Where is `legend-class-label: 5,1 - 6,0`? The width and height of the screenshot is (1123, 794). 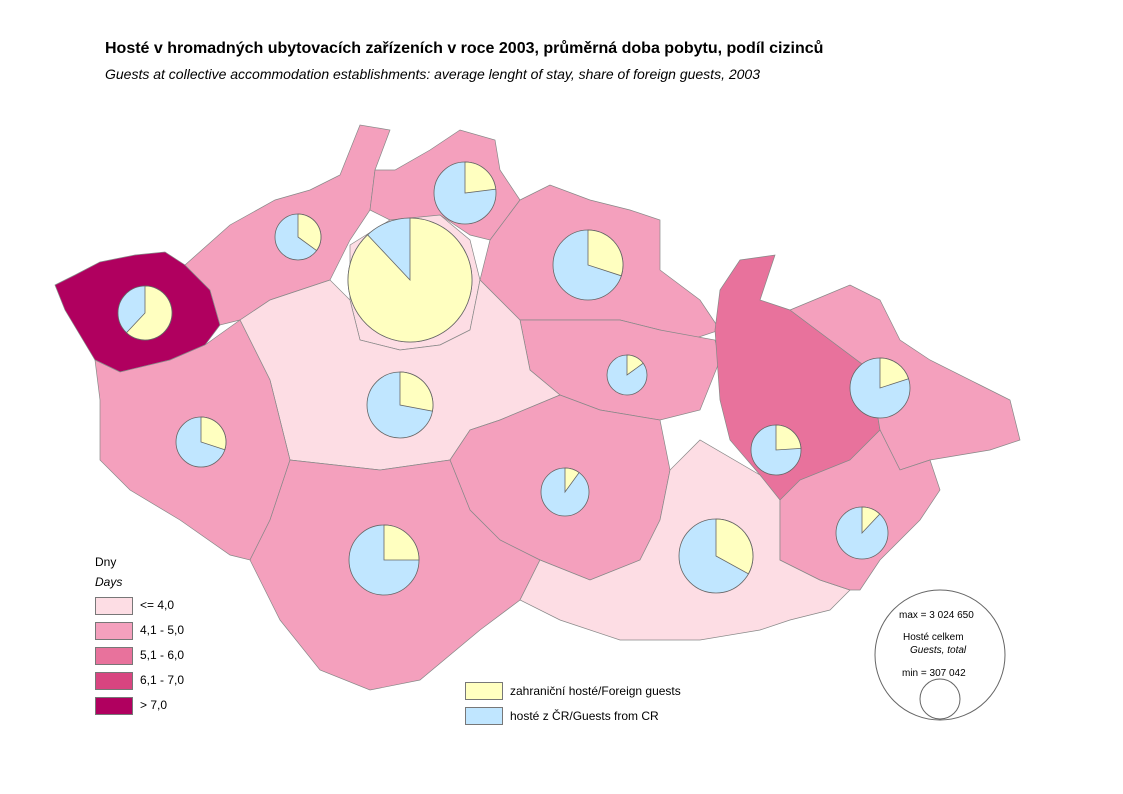 legend-class-label: 5,1 - 6,0 is located at coordinates (162, 655).